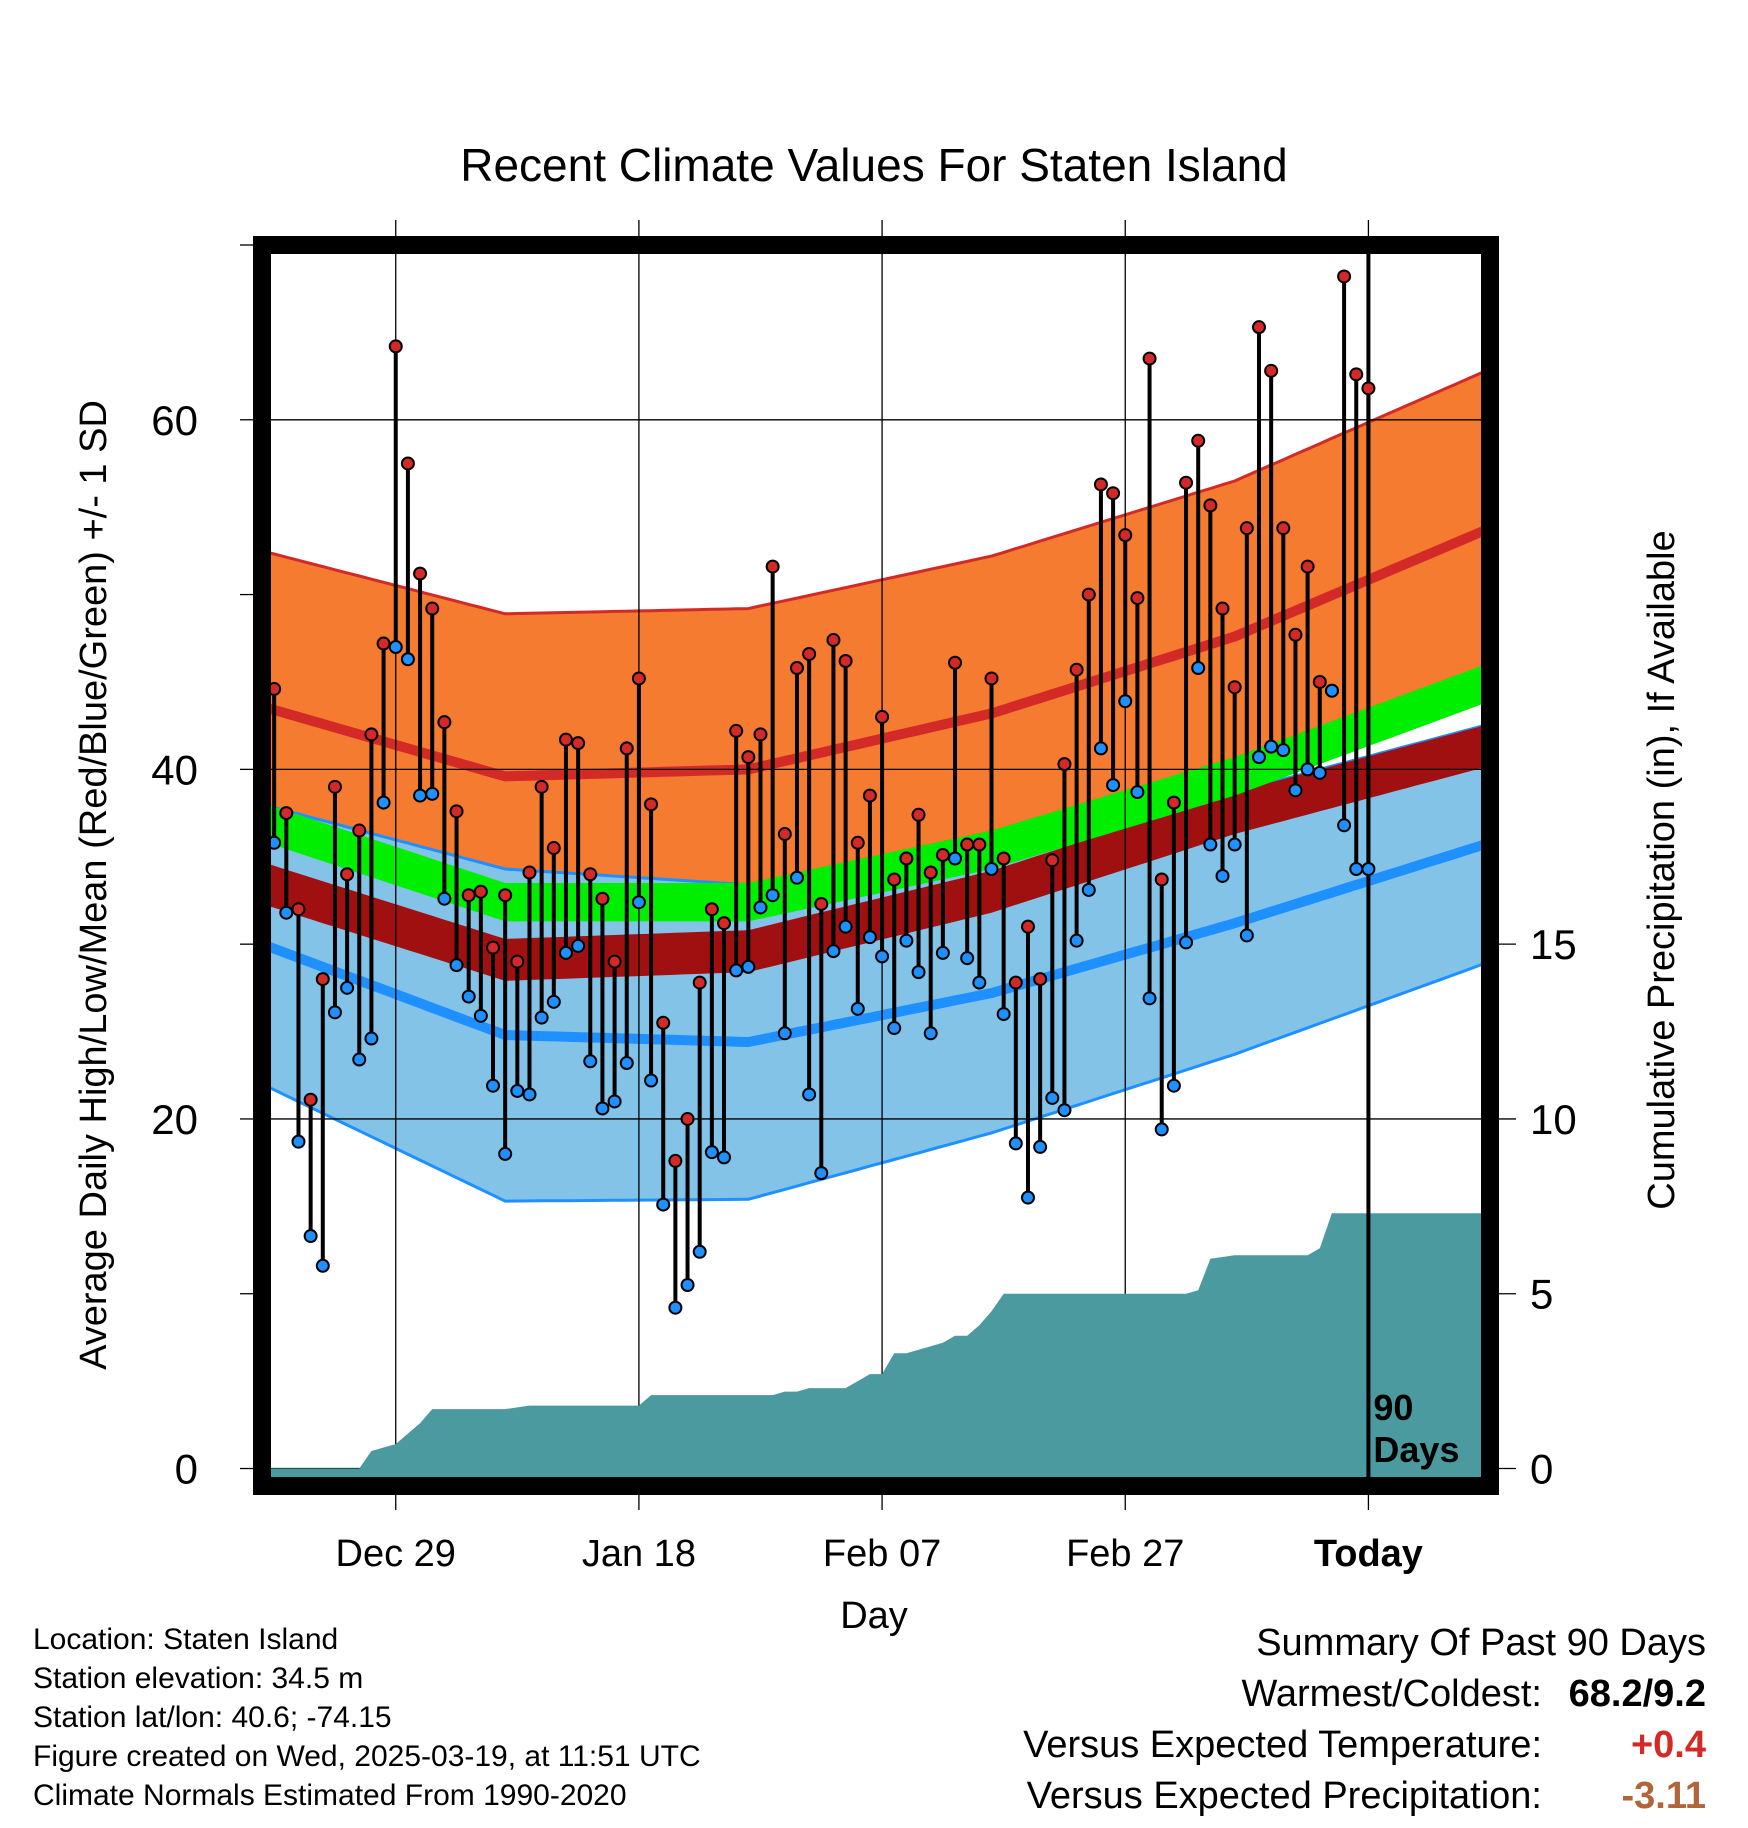  Describe the element at coordinates (882, 1554) in the screenshot. I see `x-tick-label: Feb 07` at that location.